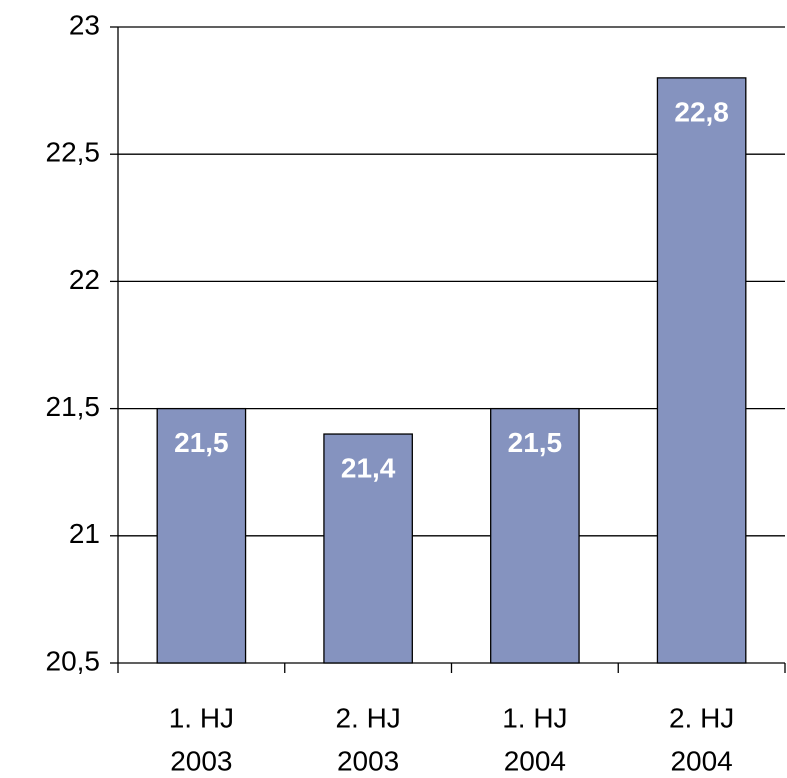  What do you see at coordinates (84, 24) in the screenshot?
I see `y-tick-label: 23` at bounding box center [84, 24].